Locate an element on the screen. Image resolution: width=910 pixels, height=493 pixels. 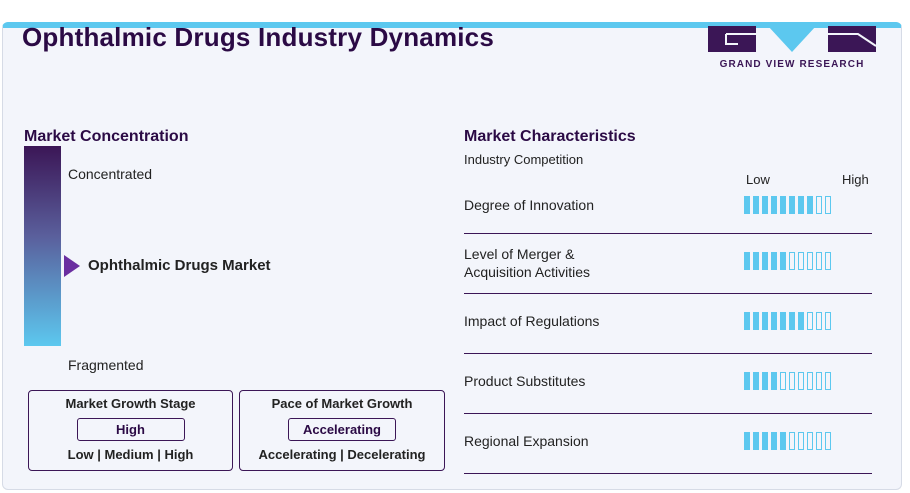
market-concentration-heading: Market Concentration is located at coordinates (106, 136).